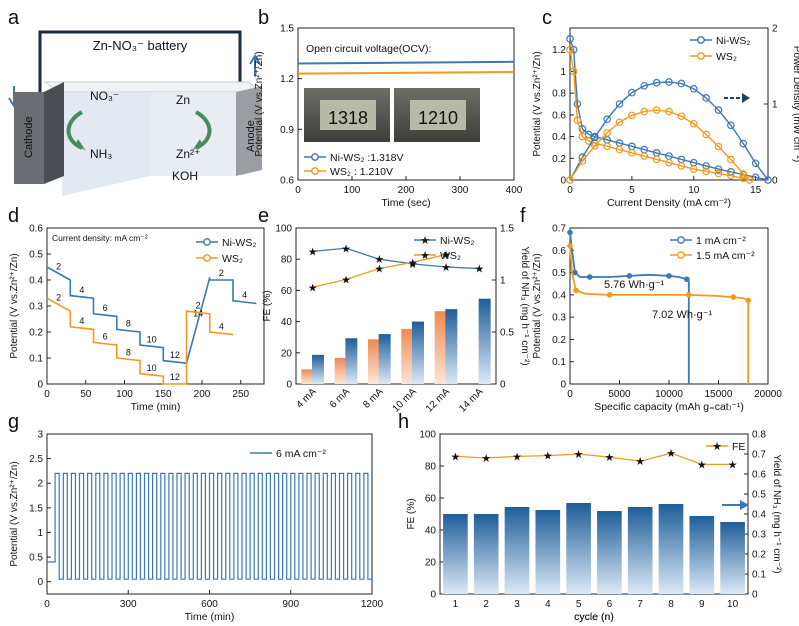 The height and width of the screenshot is (626, 799). I want to click on series-line-g, so click(209, 526).